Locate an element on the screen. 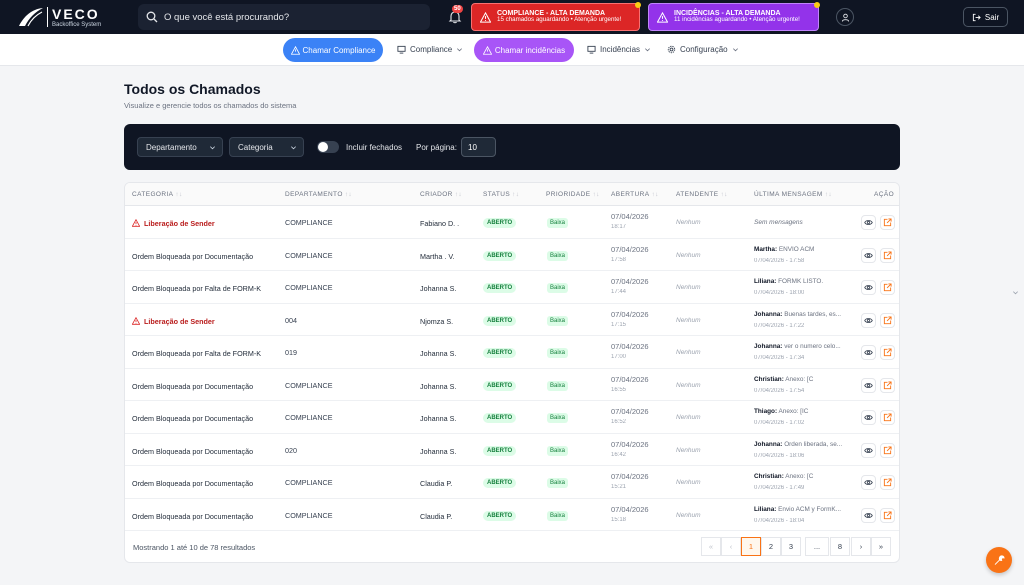 The height and width of the screenshot is (585, 1024). col-departamento: DEPARTAMENTO ↑↓ is located at coordinates (319, 194).